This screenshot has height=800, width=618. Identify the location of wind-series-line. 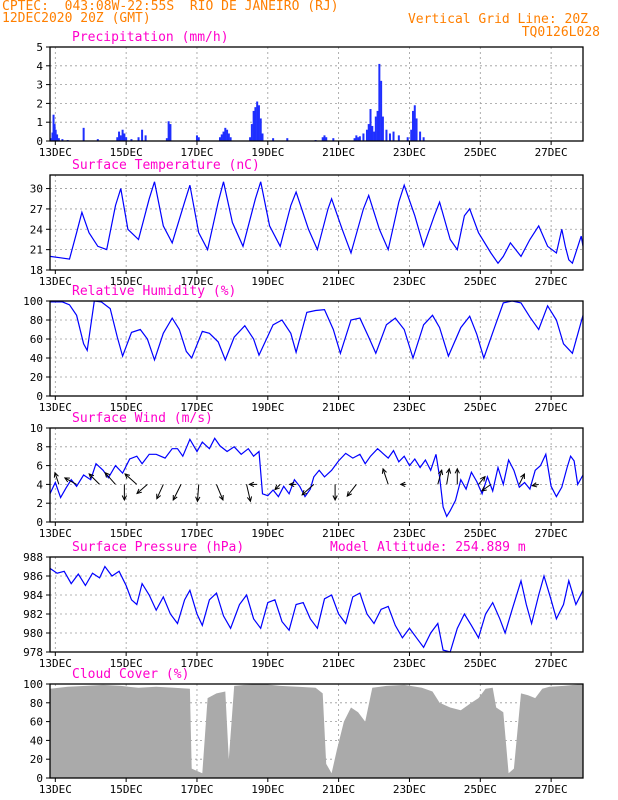
(316, 477).